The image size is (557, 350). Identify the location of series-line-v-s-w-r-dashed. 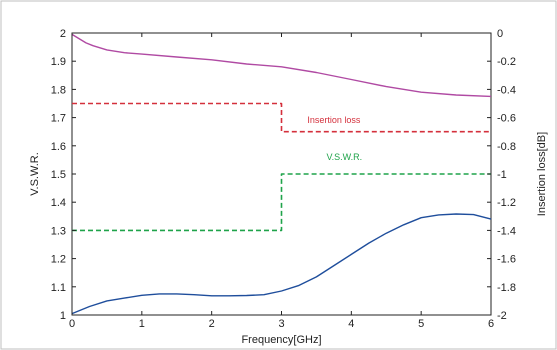
(281, 202).